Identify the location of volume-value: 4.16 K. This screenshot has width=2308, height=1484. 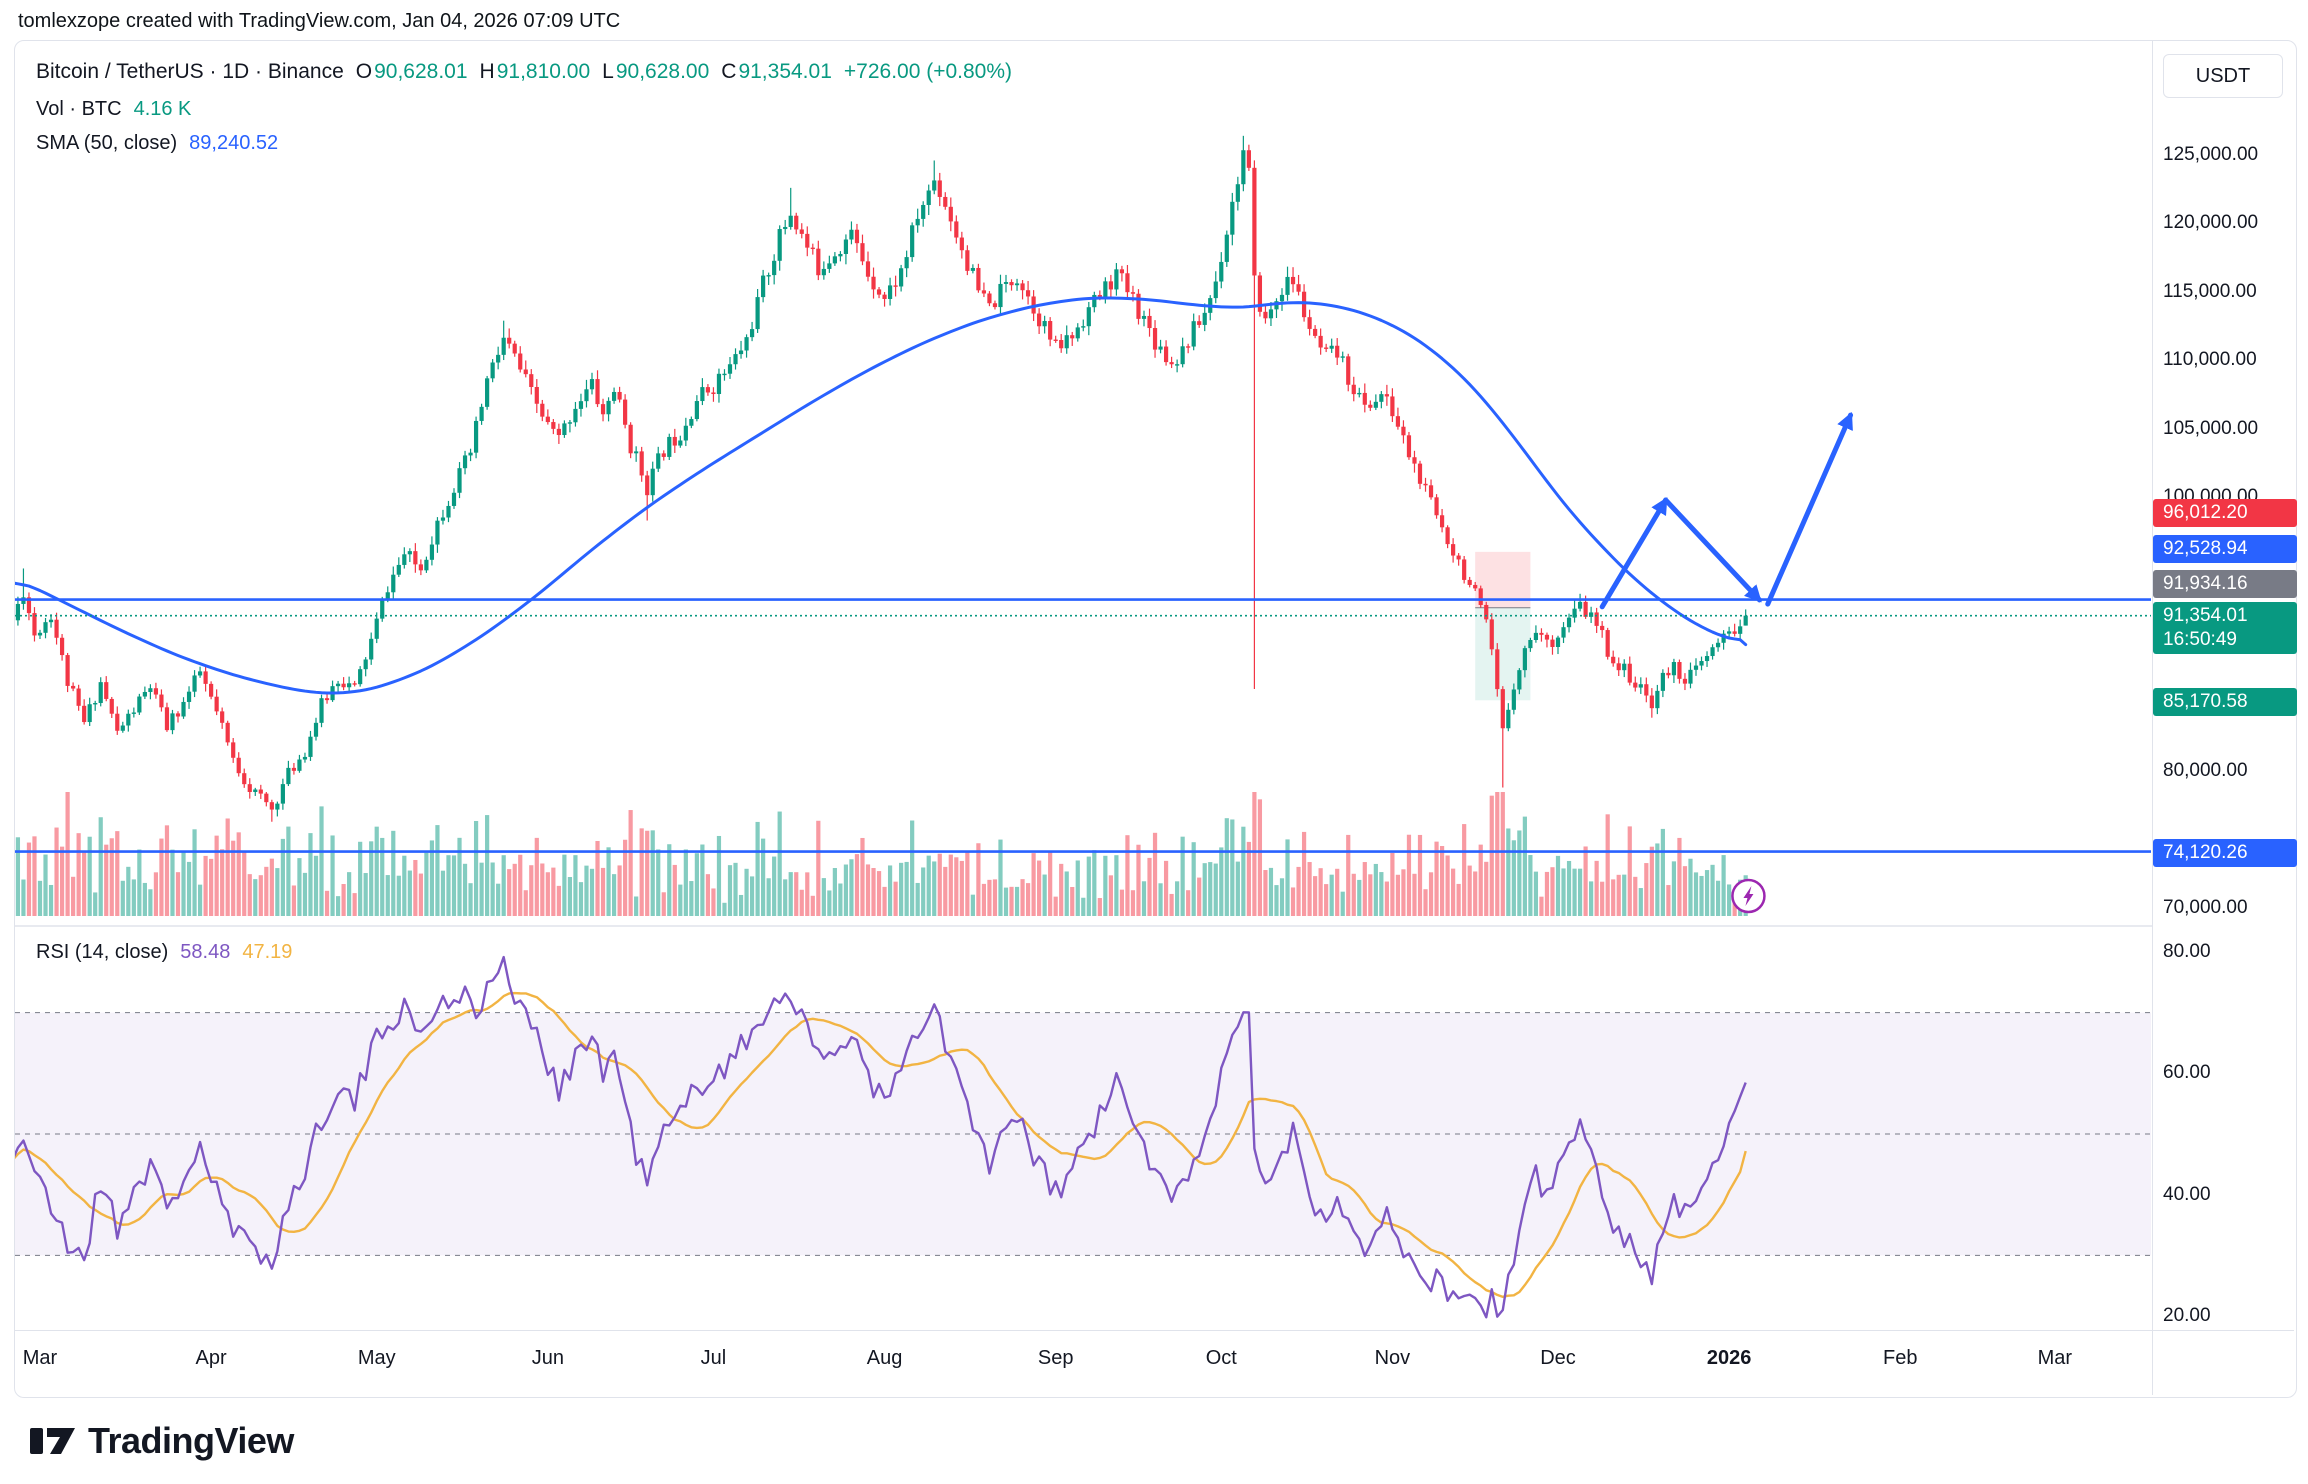
(162, 109).